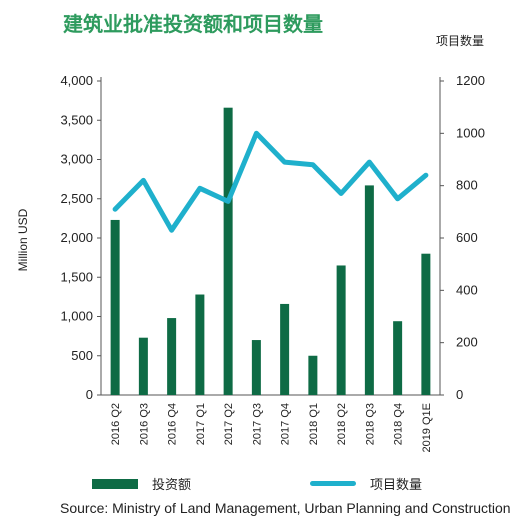 This screenshot has width=520, height=527. Describe the element at coordinates (399, 424) in the screenshot. I see `x-tick-label: 2018 Q4` at that location.